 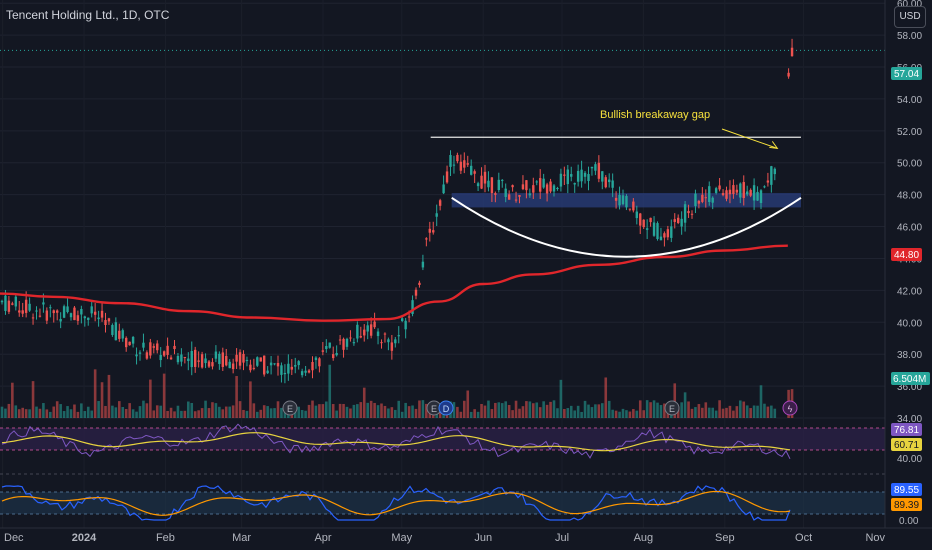 I want to click on price-tick-label: 36.00, so click(x=909, y=387).